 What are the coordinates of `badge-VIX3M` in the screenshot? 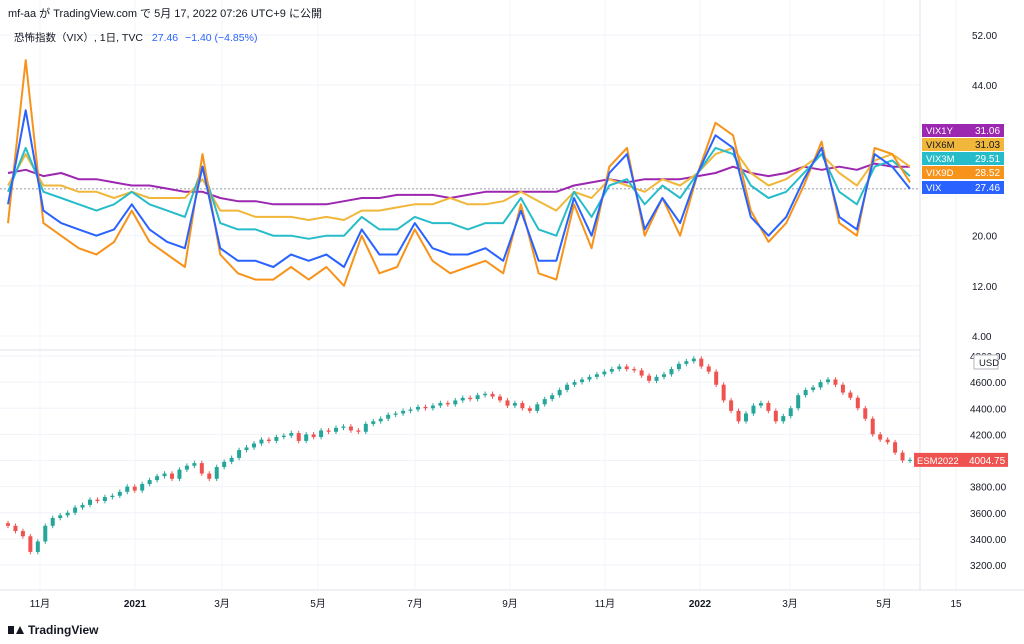 It's located at (947, 158).